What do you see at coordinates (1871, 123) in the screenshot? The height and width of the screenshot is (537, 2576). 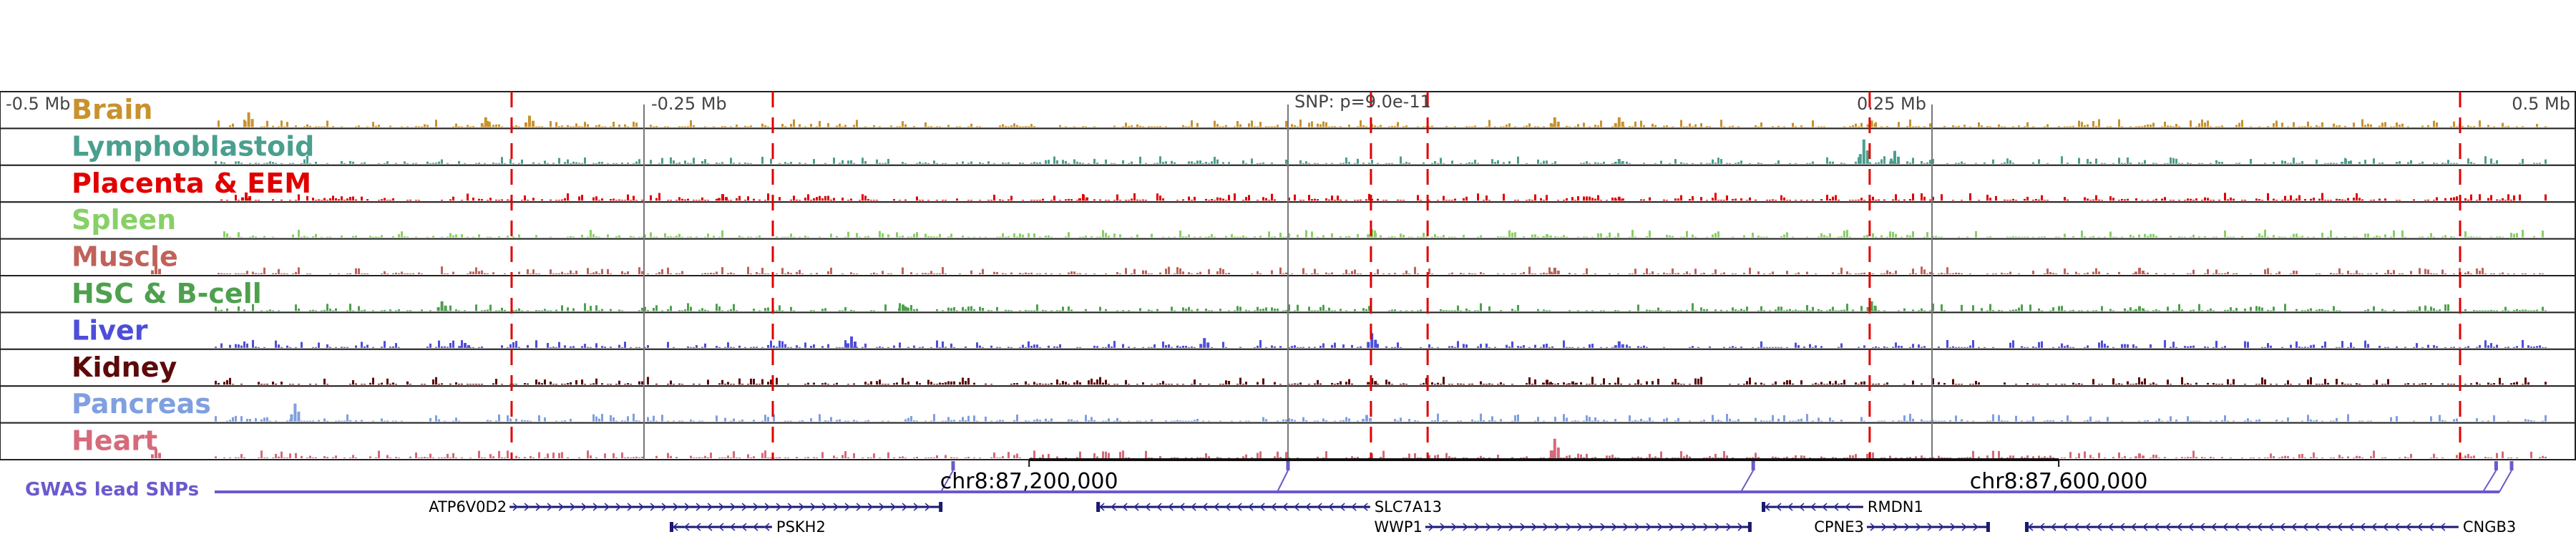 I see `signal-peak` at bounding box center [1871, 123].